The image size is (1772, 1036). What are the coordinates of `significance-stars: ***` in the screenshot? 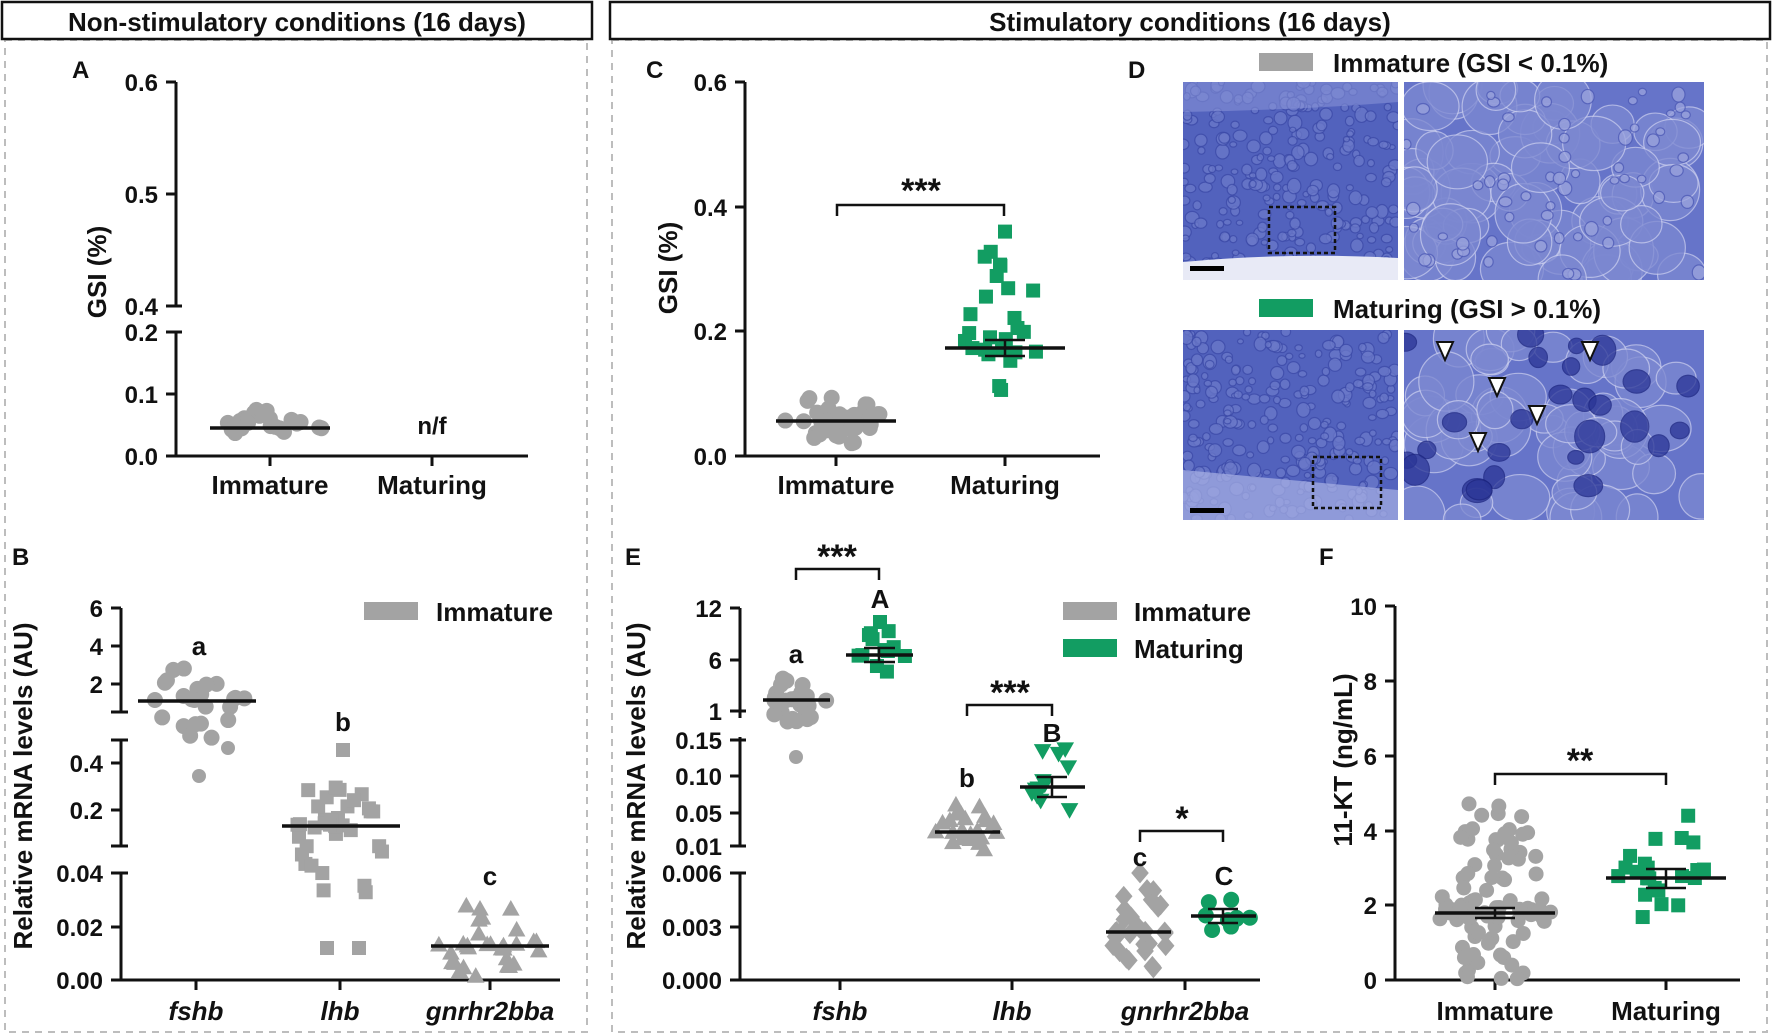 It's located at (1010, 693).